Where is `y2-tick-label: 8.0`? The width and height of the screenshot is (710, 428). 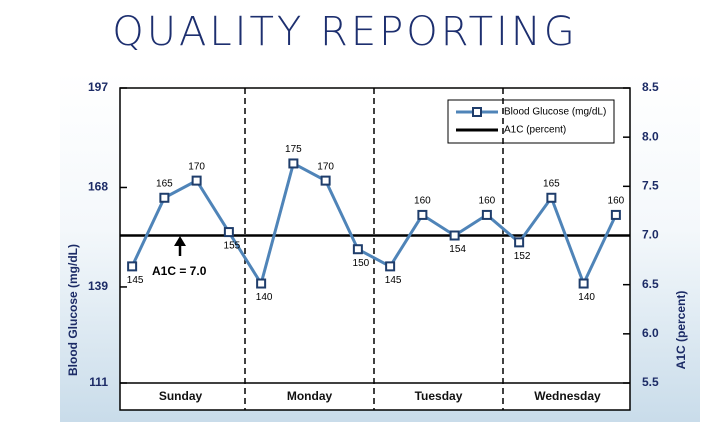
y2-tick-label: 8.0 is located at coordinates (650, 136).